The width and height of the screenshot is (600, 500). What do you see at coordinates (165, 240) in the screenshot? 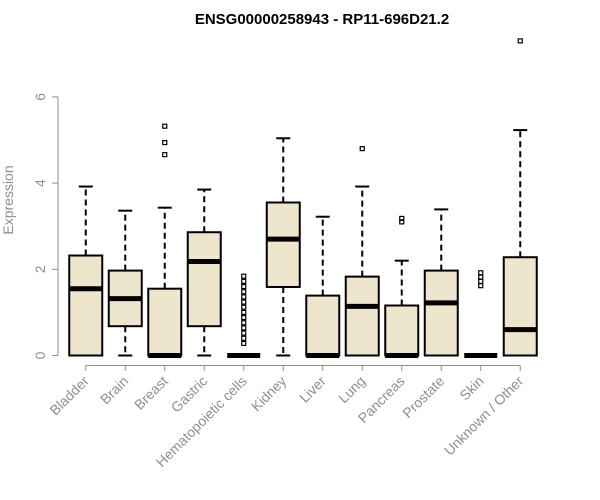
I see `box-breast` at bounding box center [165, 240].